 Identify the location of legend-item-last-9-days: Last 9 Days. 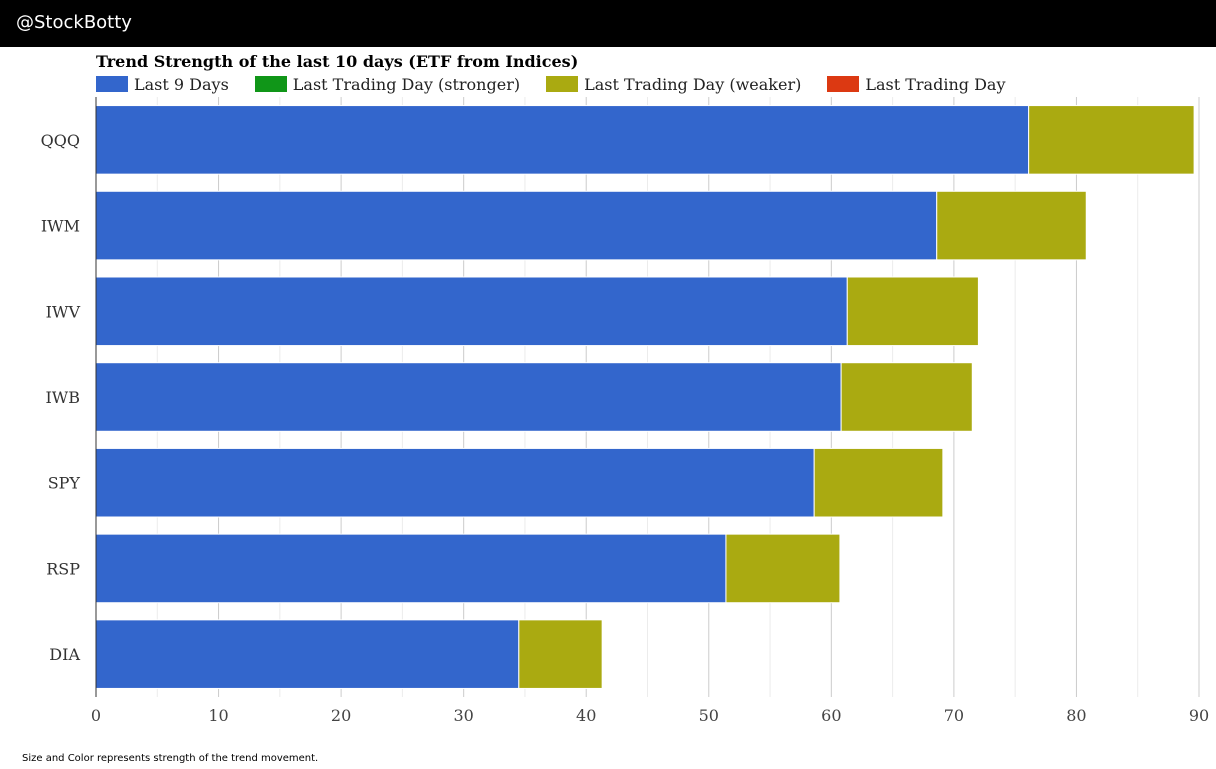
(162, 84).